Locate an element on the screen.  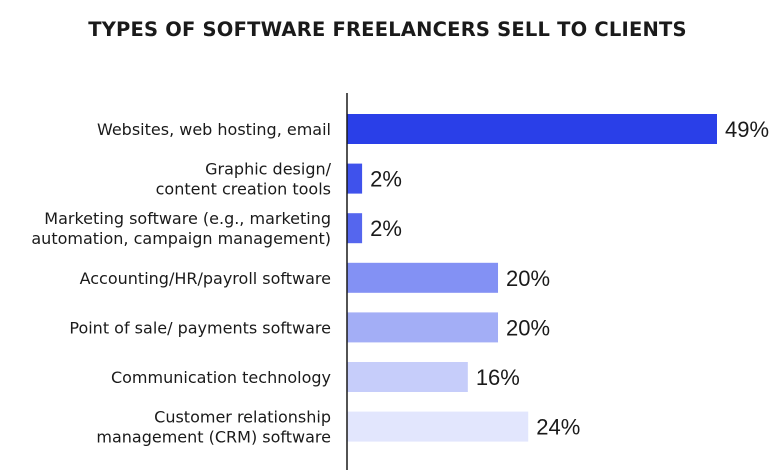
category-label-2-line-0: Marketing software (e.g., marketing is located at coordinates (187, 218).